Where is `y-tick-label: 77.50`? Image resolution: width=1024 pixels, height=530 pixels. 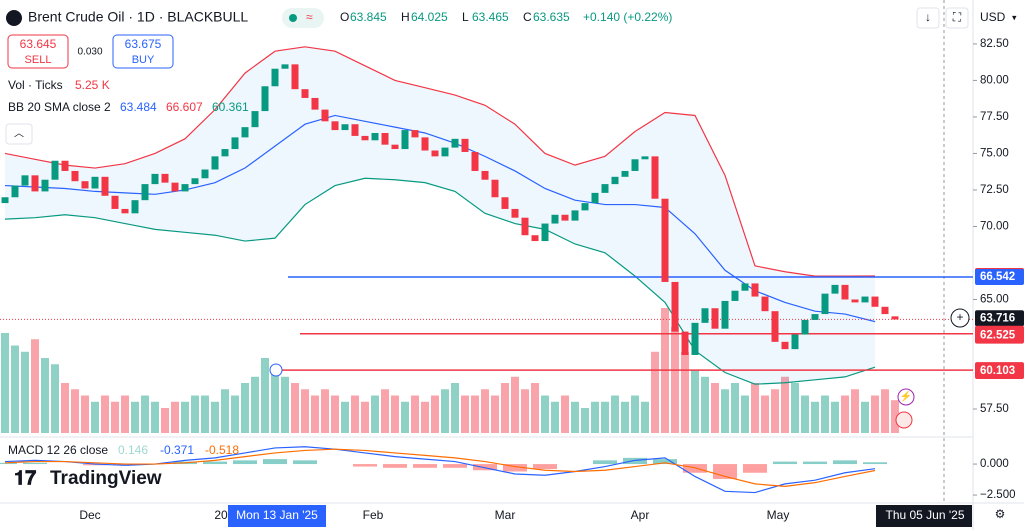 y-tick-label: 77.50 is located at coordinates (994, 117).